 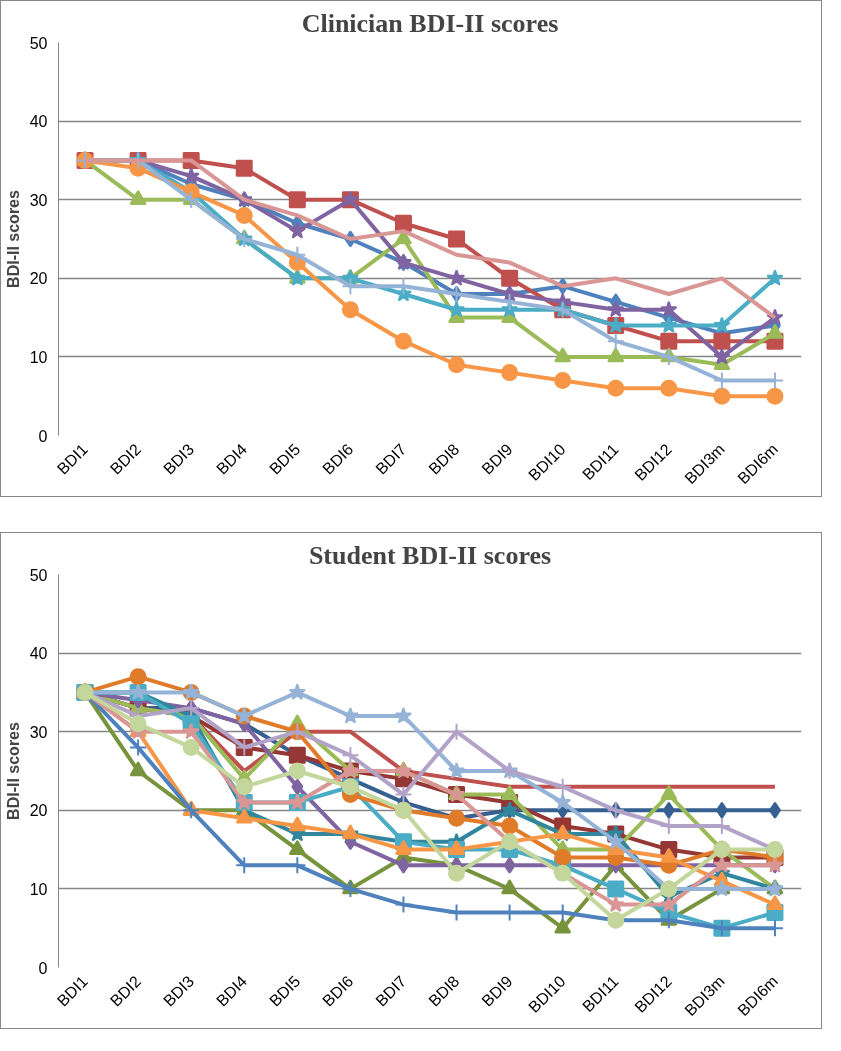 I want to click on chart-title: Student BDI-II scores, so click(x=430, y=555).